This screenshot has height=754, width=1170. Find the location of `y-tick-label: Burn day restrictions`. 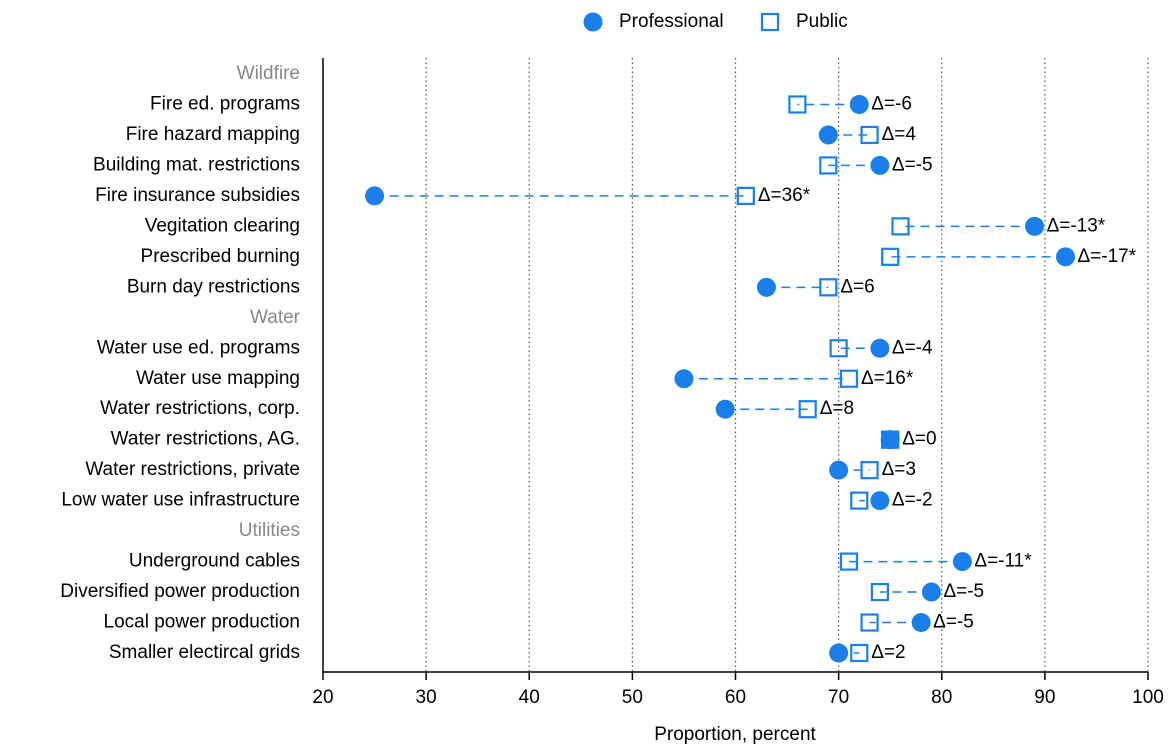

y-tick-label: Burn day restrictions is located at coordinates (213, 286).